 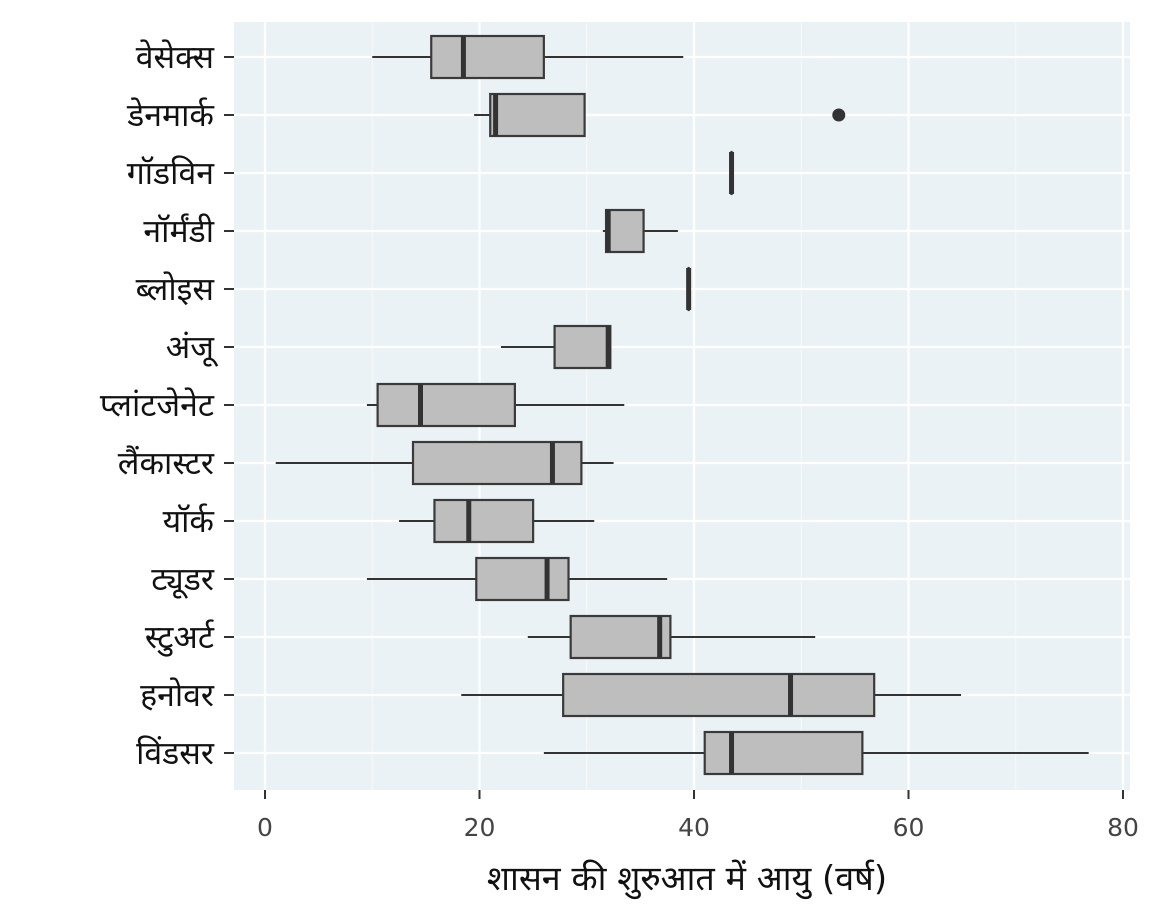 I want to click on y-tick-label: हनोवर, so click(x=177, y=695).